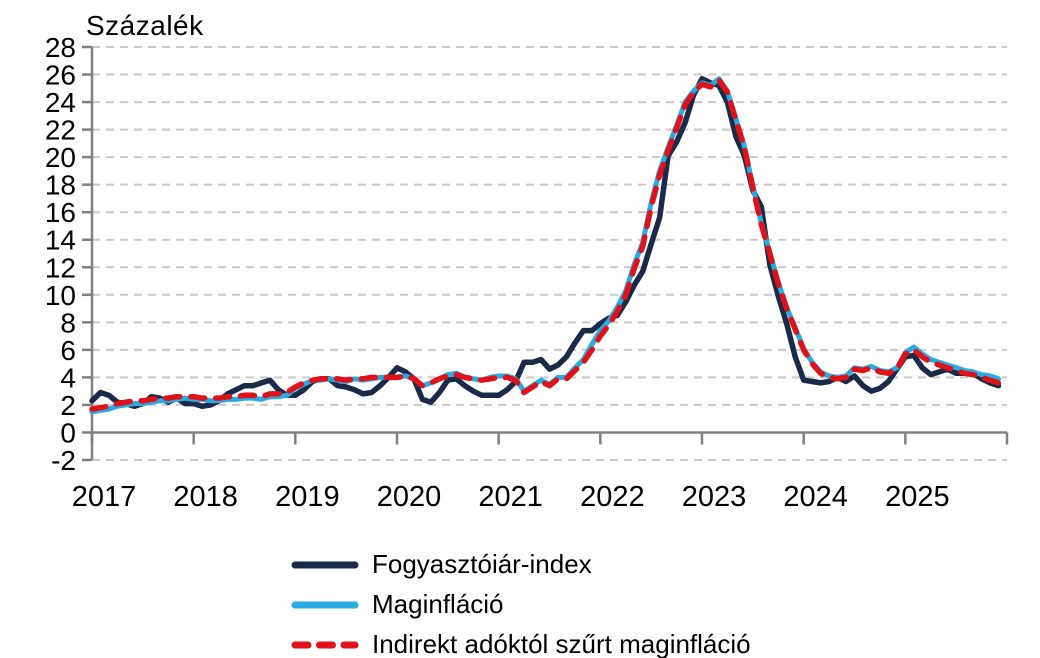  I want to click on x-tick-label: 2022, so click(612, 497).